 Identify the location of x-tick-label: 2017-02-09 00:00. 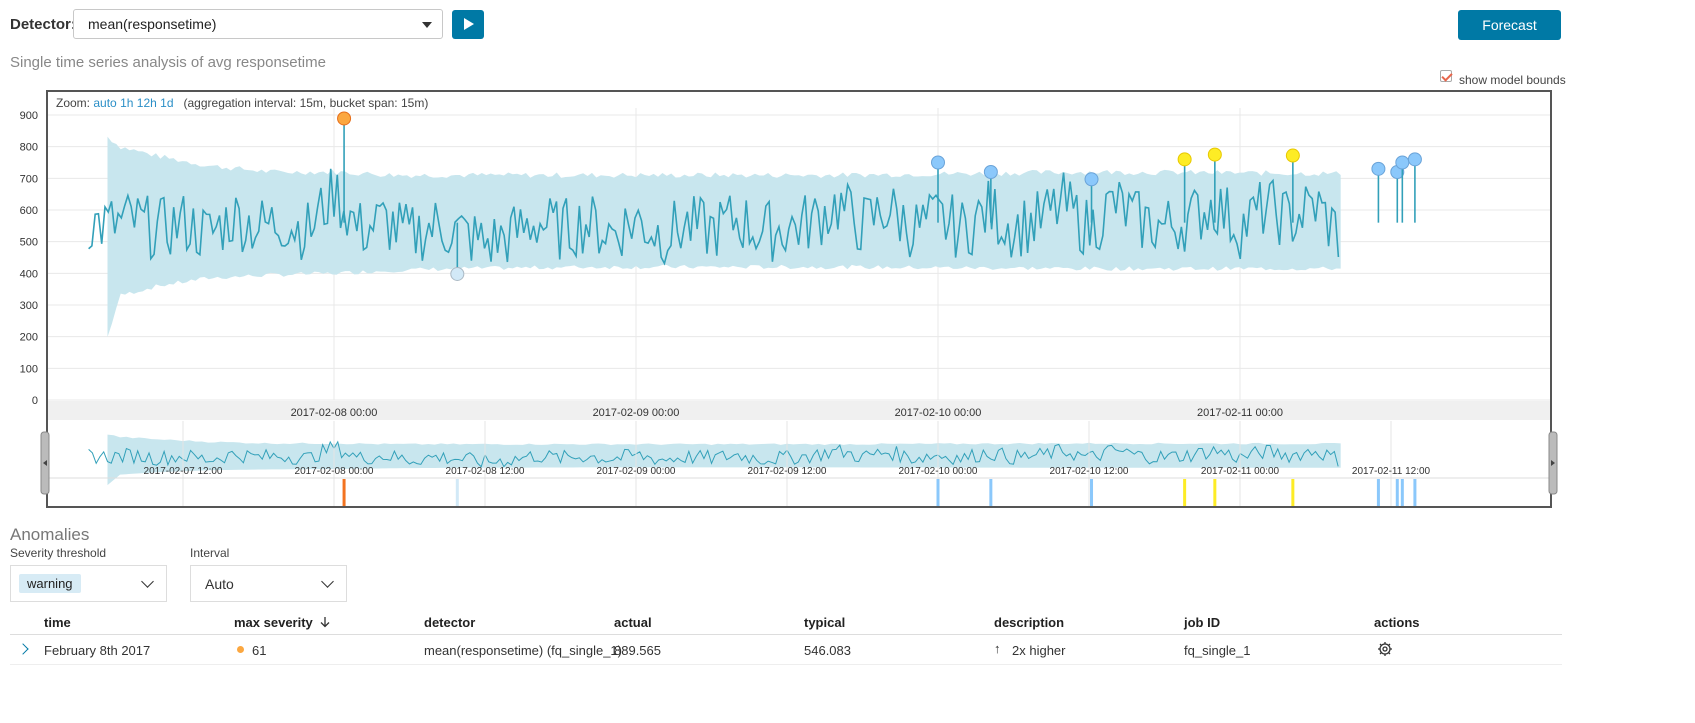
(636, 413).